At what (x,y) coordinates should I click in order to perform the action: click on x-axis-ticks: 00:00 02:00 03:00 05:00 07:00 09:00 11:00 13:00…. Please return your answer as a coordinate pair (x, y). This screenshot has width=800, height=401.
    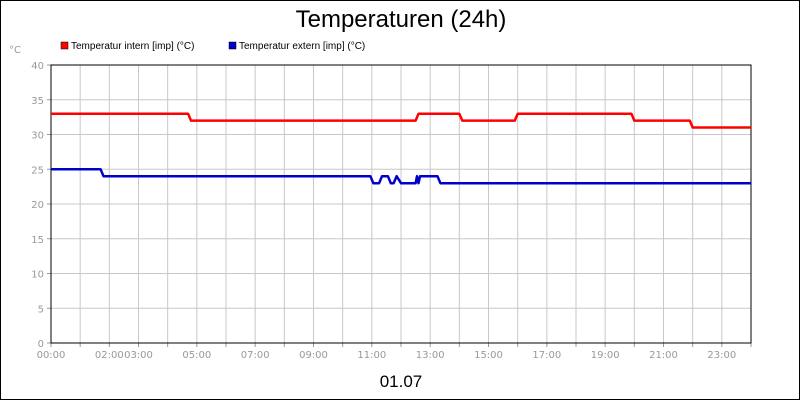
    Looking at the image, I should click on (394, 352).